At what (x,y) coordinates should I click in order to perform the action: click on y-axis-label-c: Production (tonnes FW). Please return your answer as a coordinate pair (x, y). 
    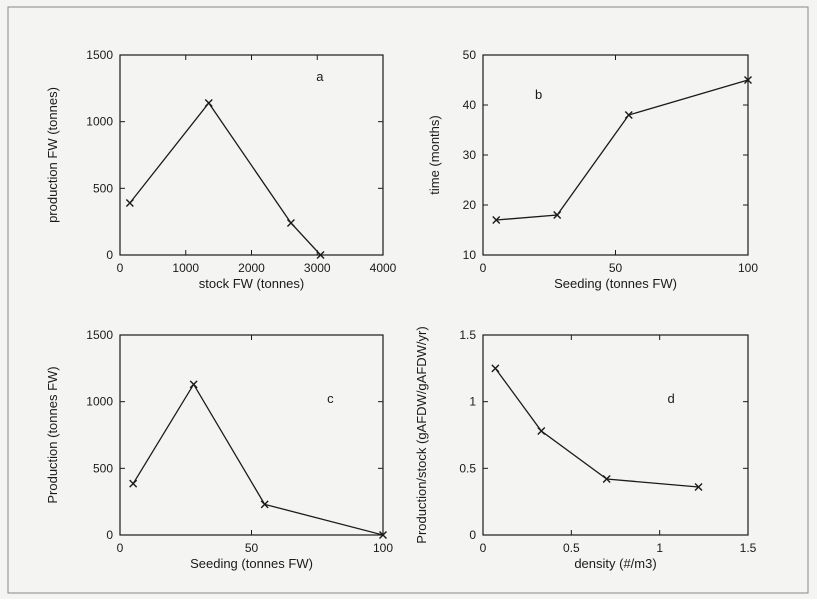
    Looking at the image, I should click on (52, 434).